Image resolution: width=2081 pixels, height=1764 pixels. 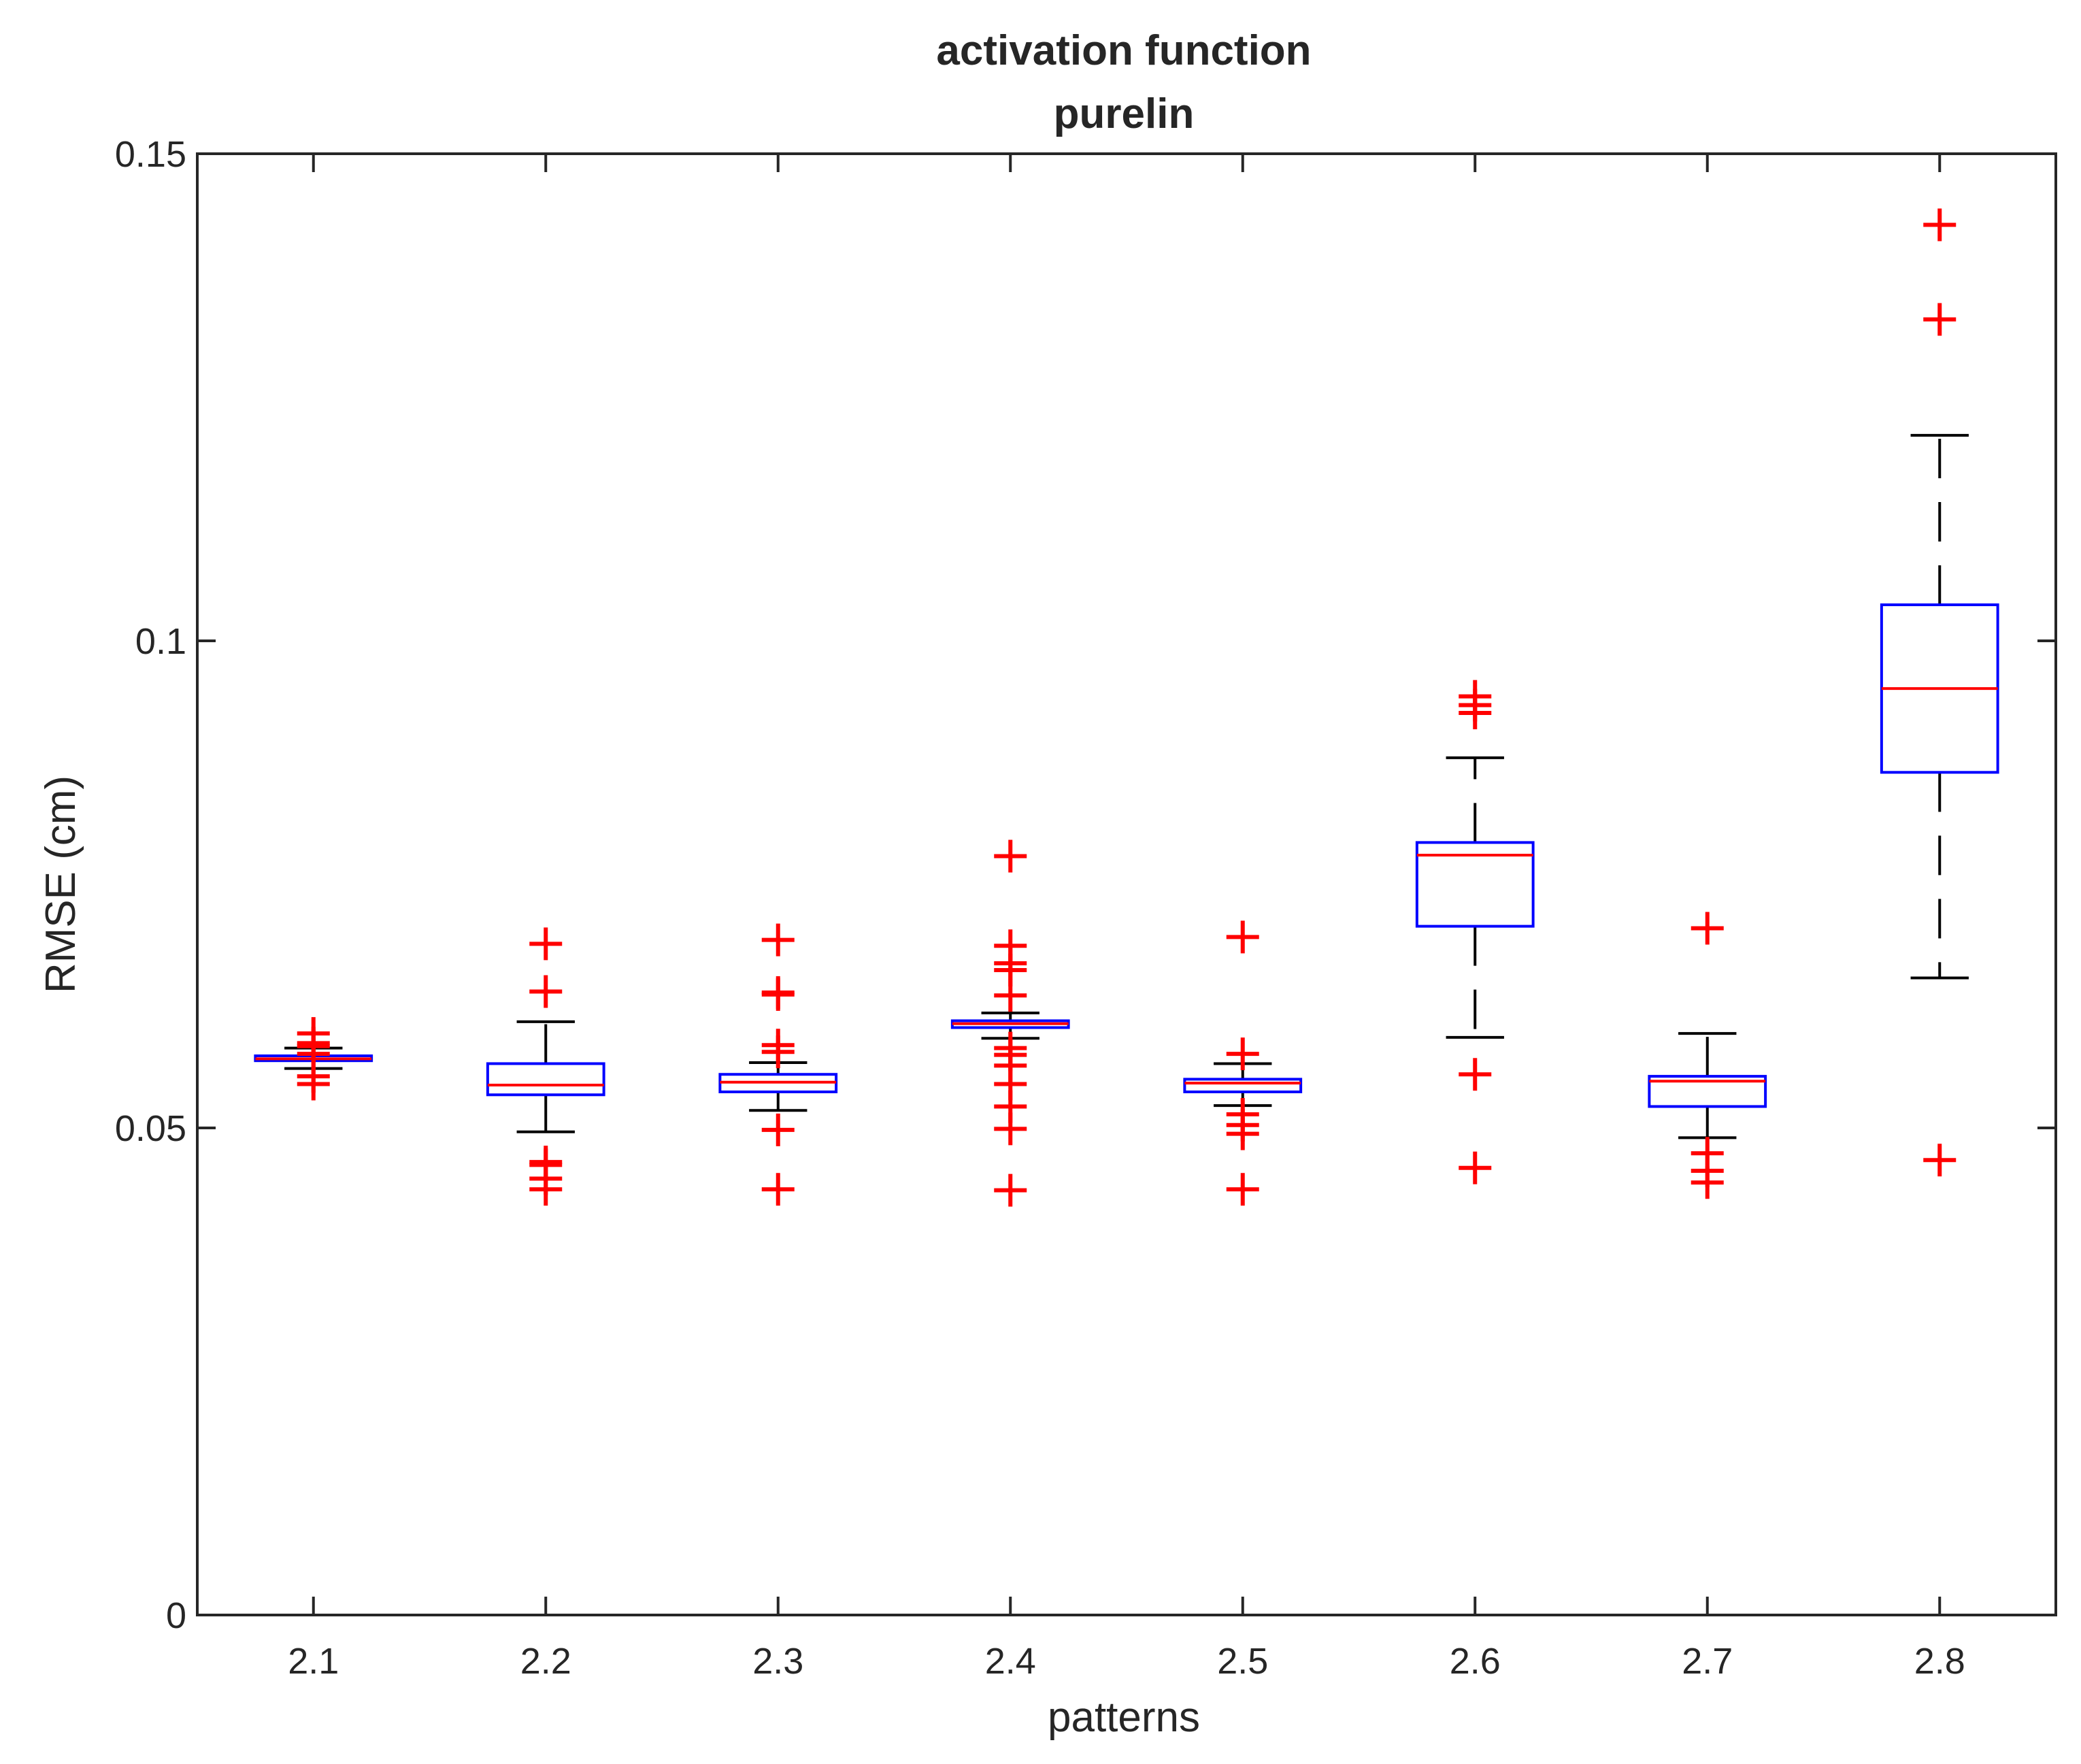 What do you see at coordinates (1124, 114) in the screenshot?
I see `chart-title-line-2: purelin` at bounding box center [1124, 114].